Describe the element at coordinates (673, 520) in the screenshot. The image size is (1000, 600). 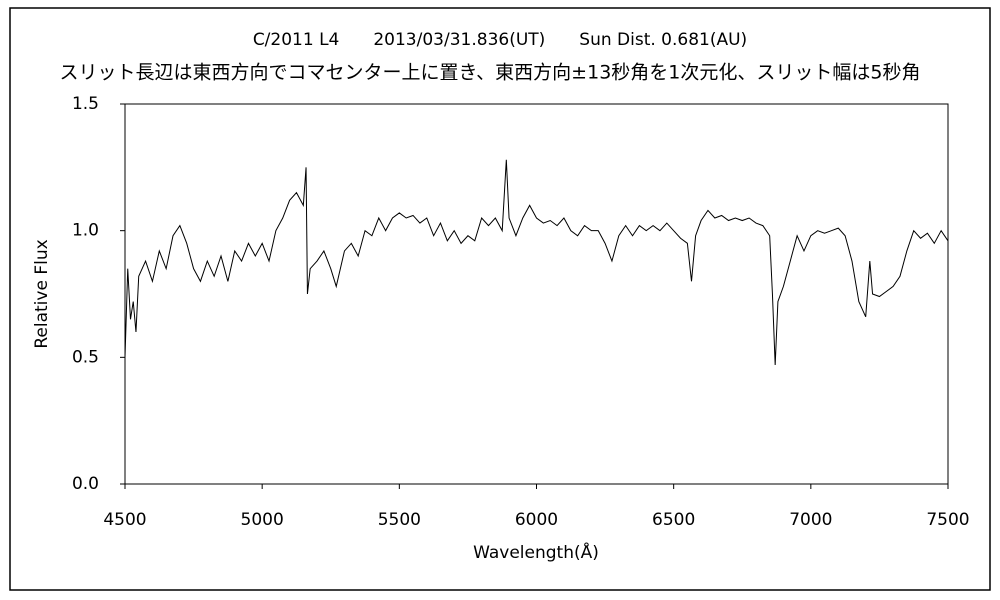
I see `x-tick-label: 6500` at that location.